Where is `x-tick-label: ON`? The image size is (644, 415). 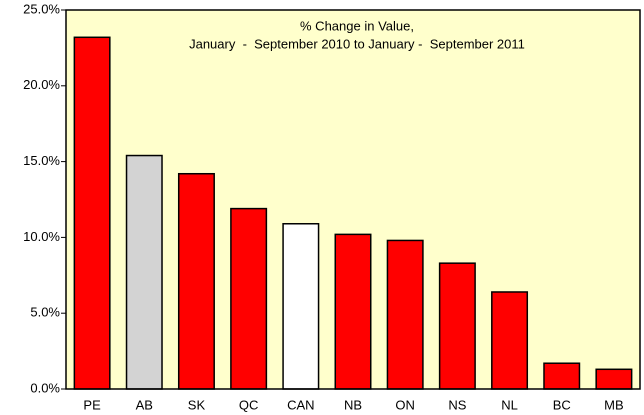 x-tick-label: ON is located at coordinates (405, 404).